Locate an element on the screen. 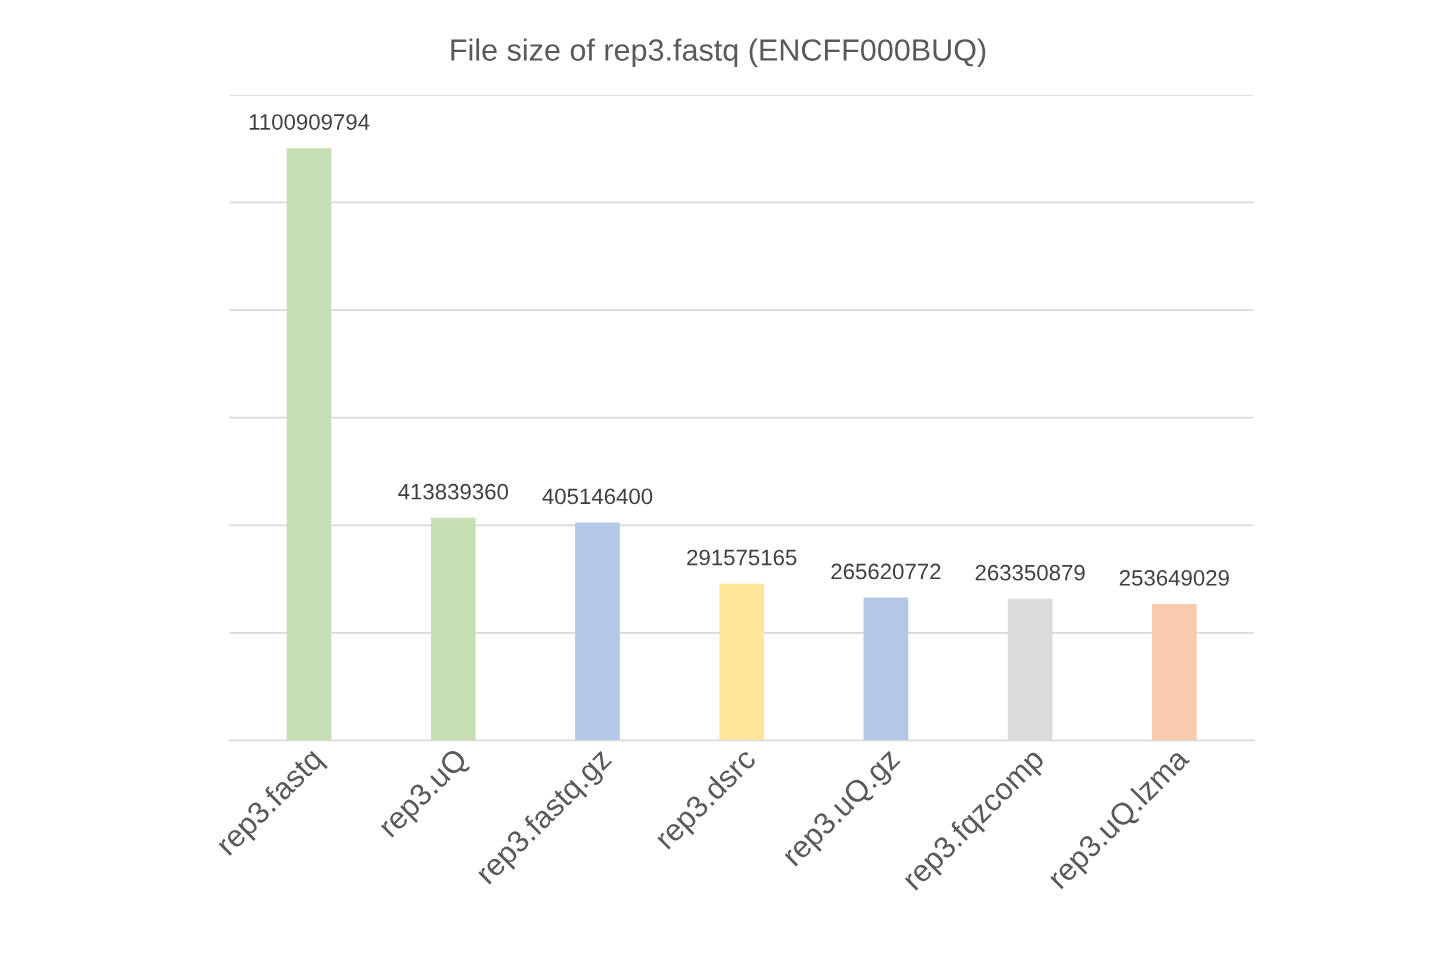  data-label: 405146400 is located at coordinates (597, 496).